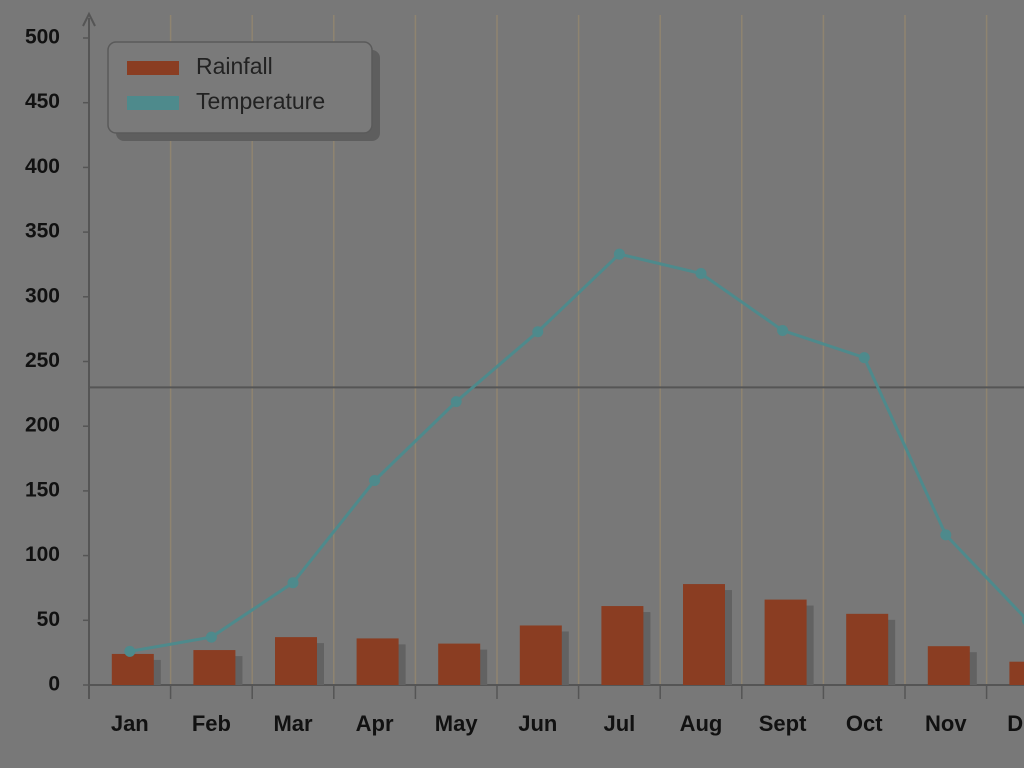  I want to click on x-tick-label: Aug, so click(701, 723).